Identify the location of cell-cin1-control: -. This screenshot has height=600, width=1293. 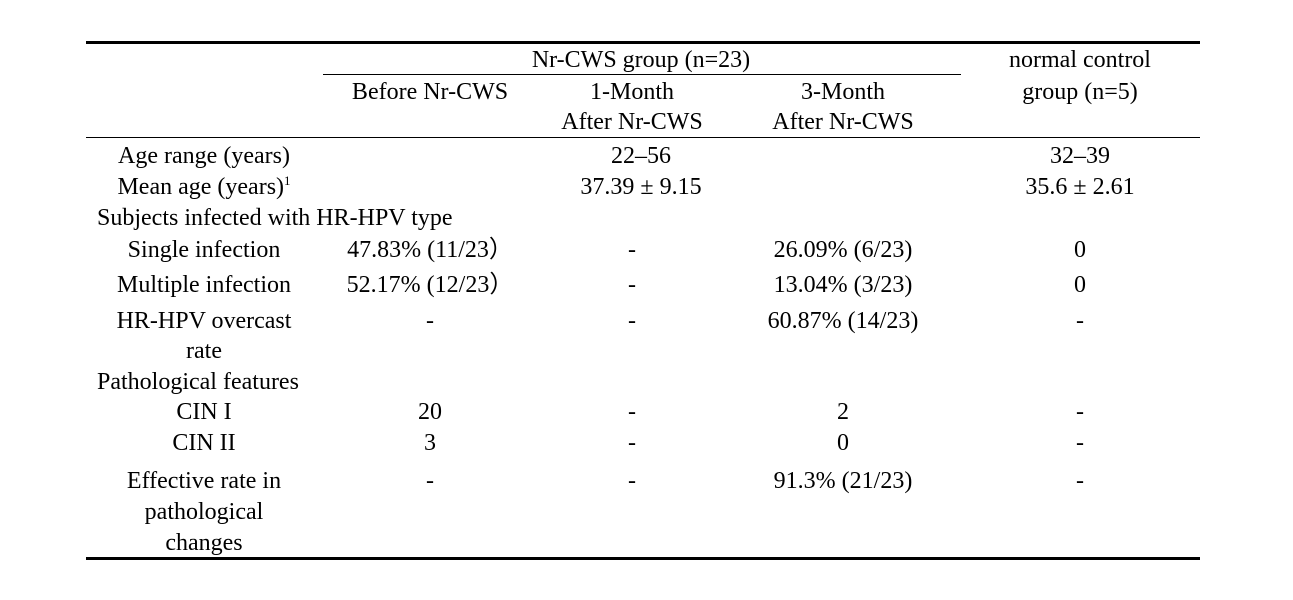
(1080, 412).